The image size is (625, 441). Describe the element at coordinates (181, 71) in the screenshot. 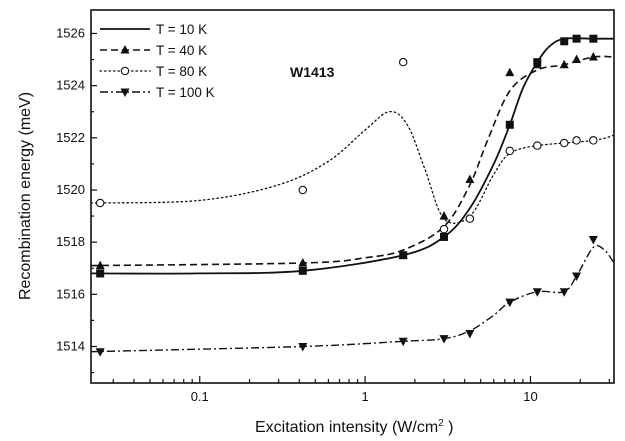

I see `legend-label-3: T = 80 K` at that location.